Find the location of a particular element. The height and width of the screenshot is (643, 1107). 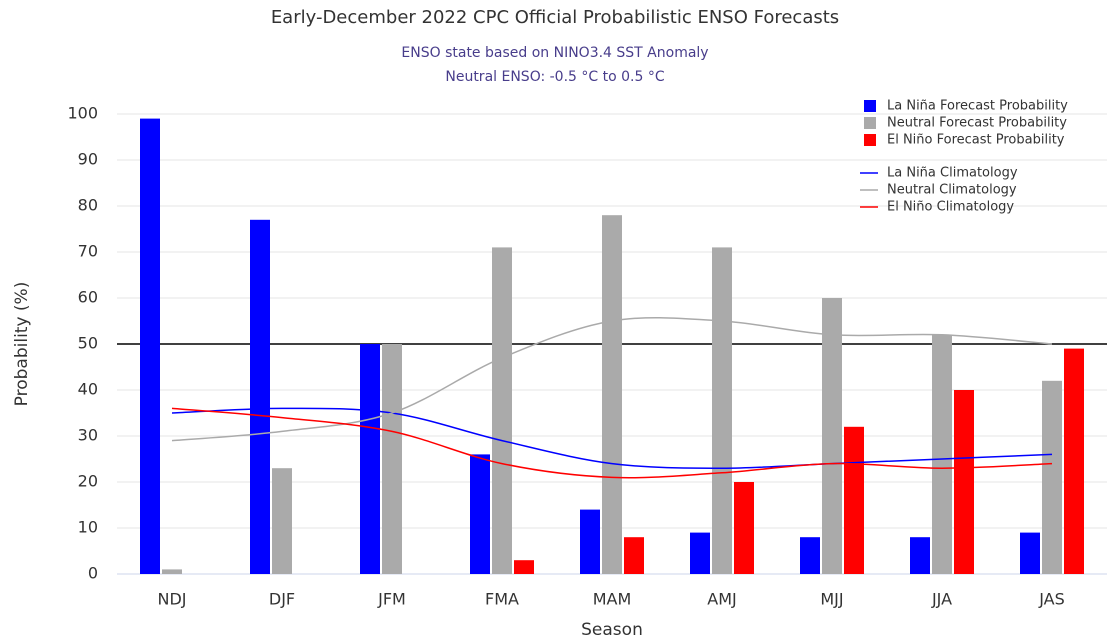

y-tick-label: 60 is located at coordinates (88, 297).